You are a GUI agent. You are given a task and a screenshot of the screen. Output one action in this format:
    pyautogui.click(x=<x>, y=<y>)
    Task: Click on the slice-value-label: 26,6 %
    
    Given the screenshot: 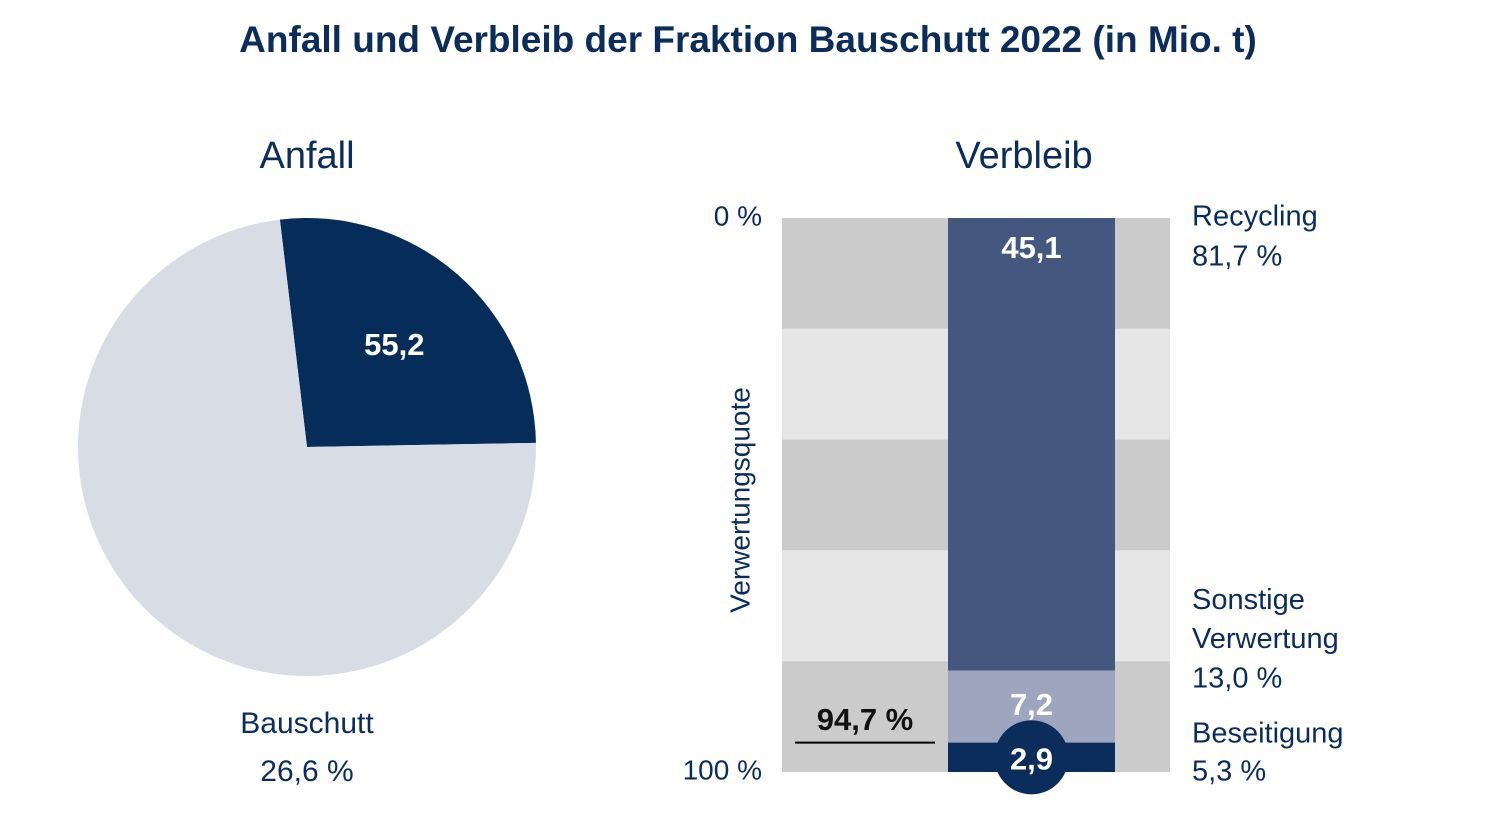 What is the action you would take?
    pyautogui.click(x=306, y=771)
    